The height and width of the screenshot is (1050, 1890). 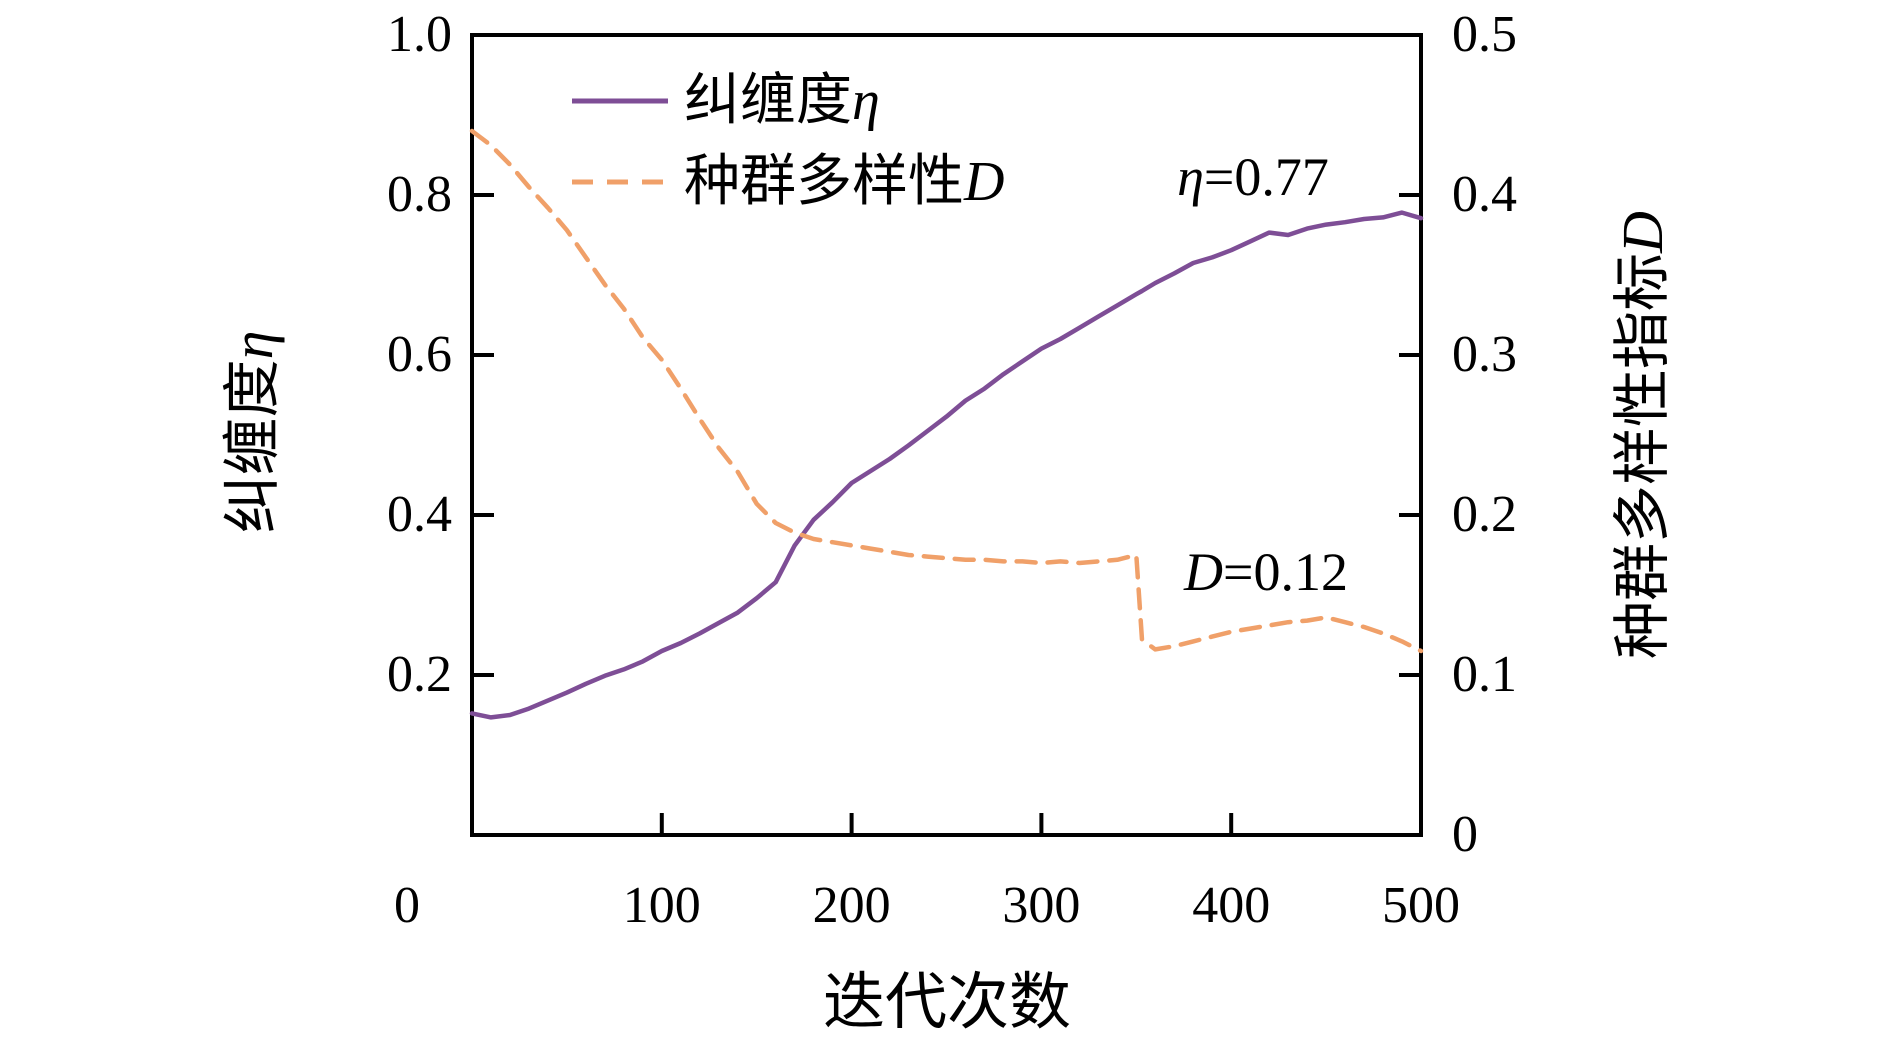 What do you see at coordinates (1231, 905) in the screenshot?
I see `x-tick-label: 400` at bounding box center [1231, 905].